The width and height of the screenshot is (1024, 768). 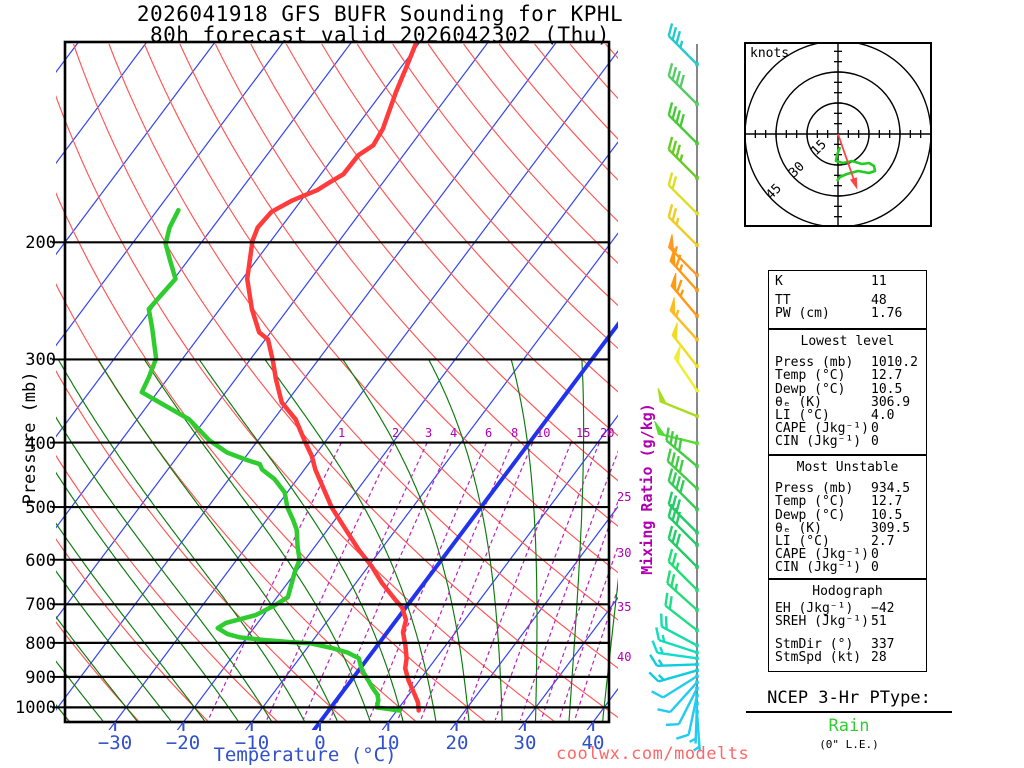 I want to click on pressure-tick-label: 1000, so click(x=35, y=708).